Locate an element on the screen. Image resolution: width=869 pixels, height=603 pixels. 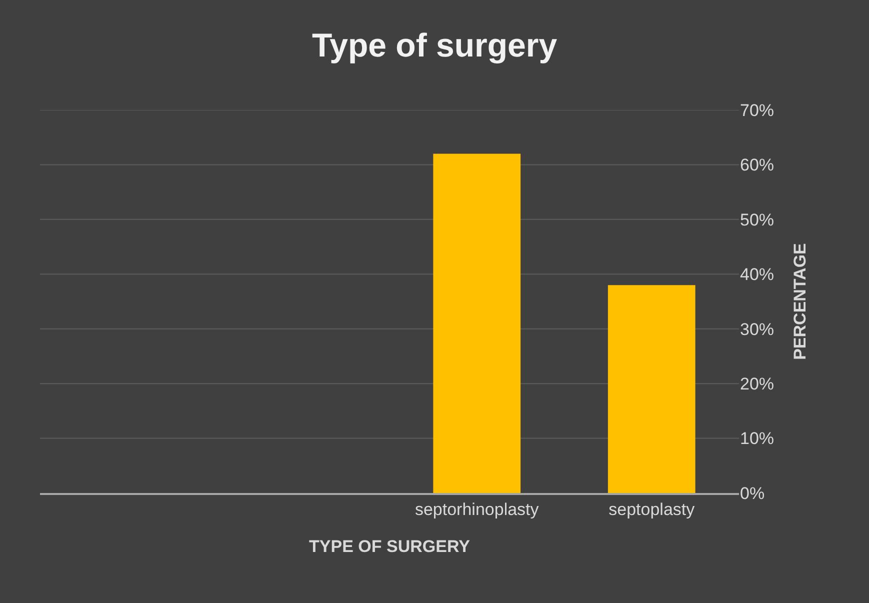
y-tick-label: 0% is located at coordinates (752, 493).